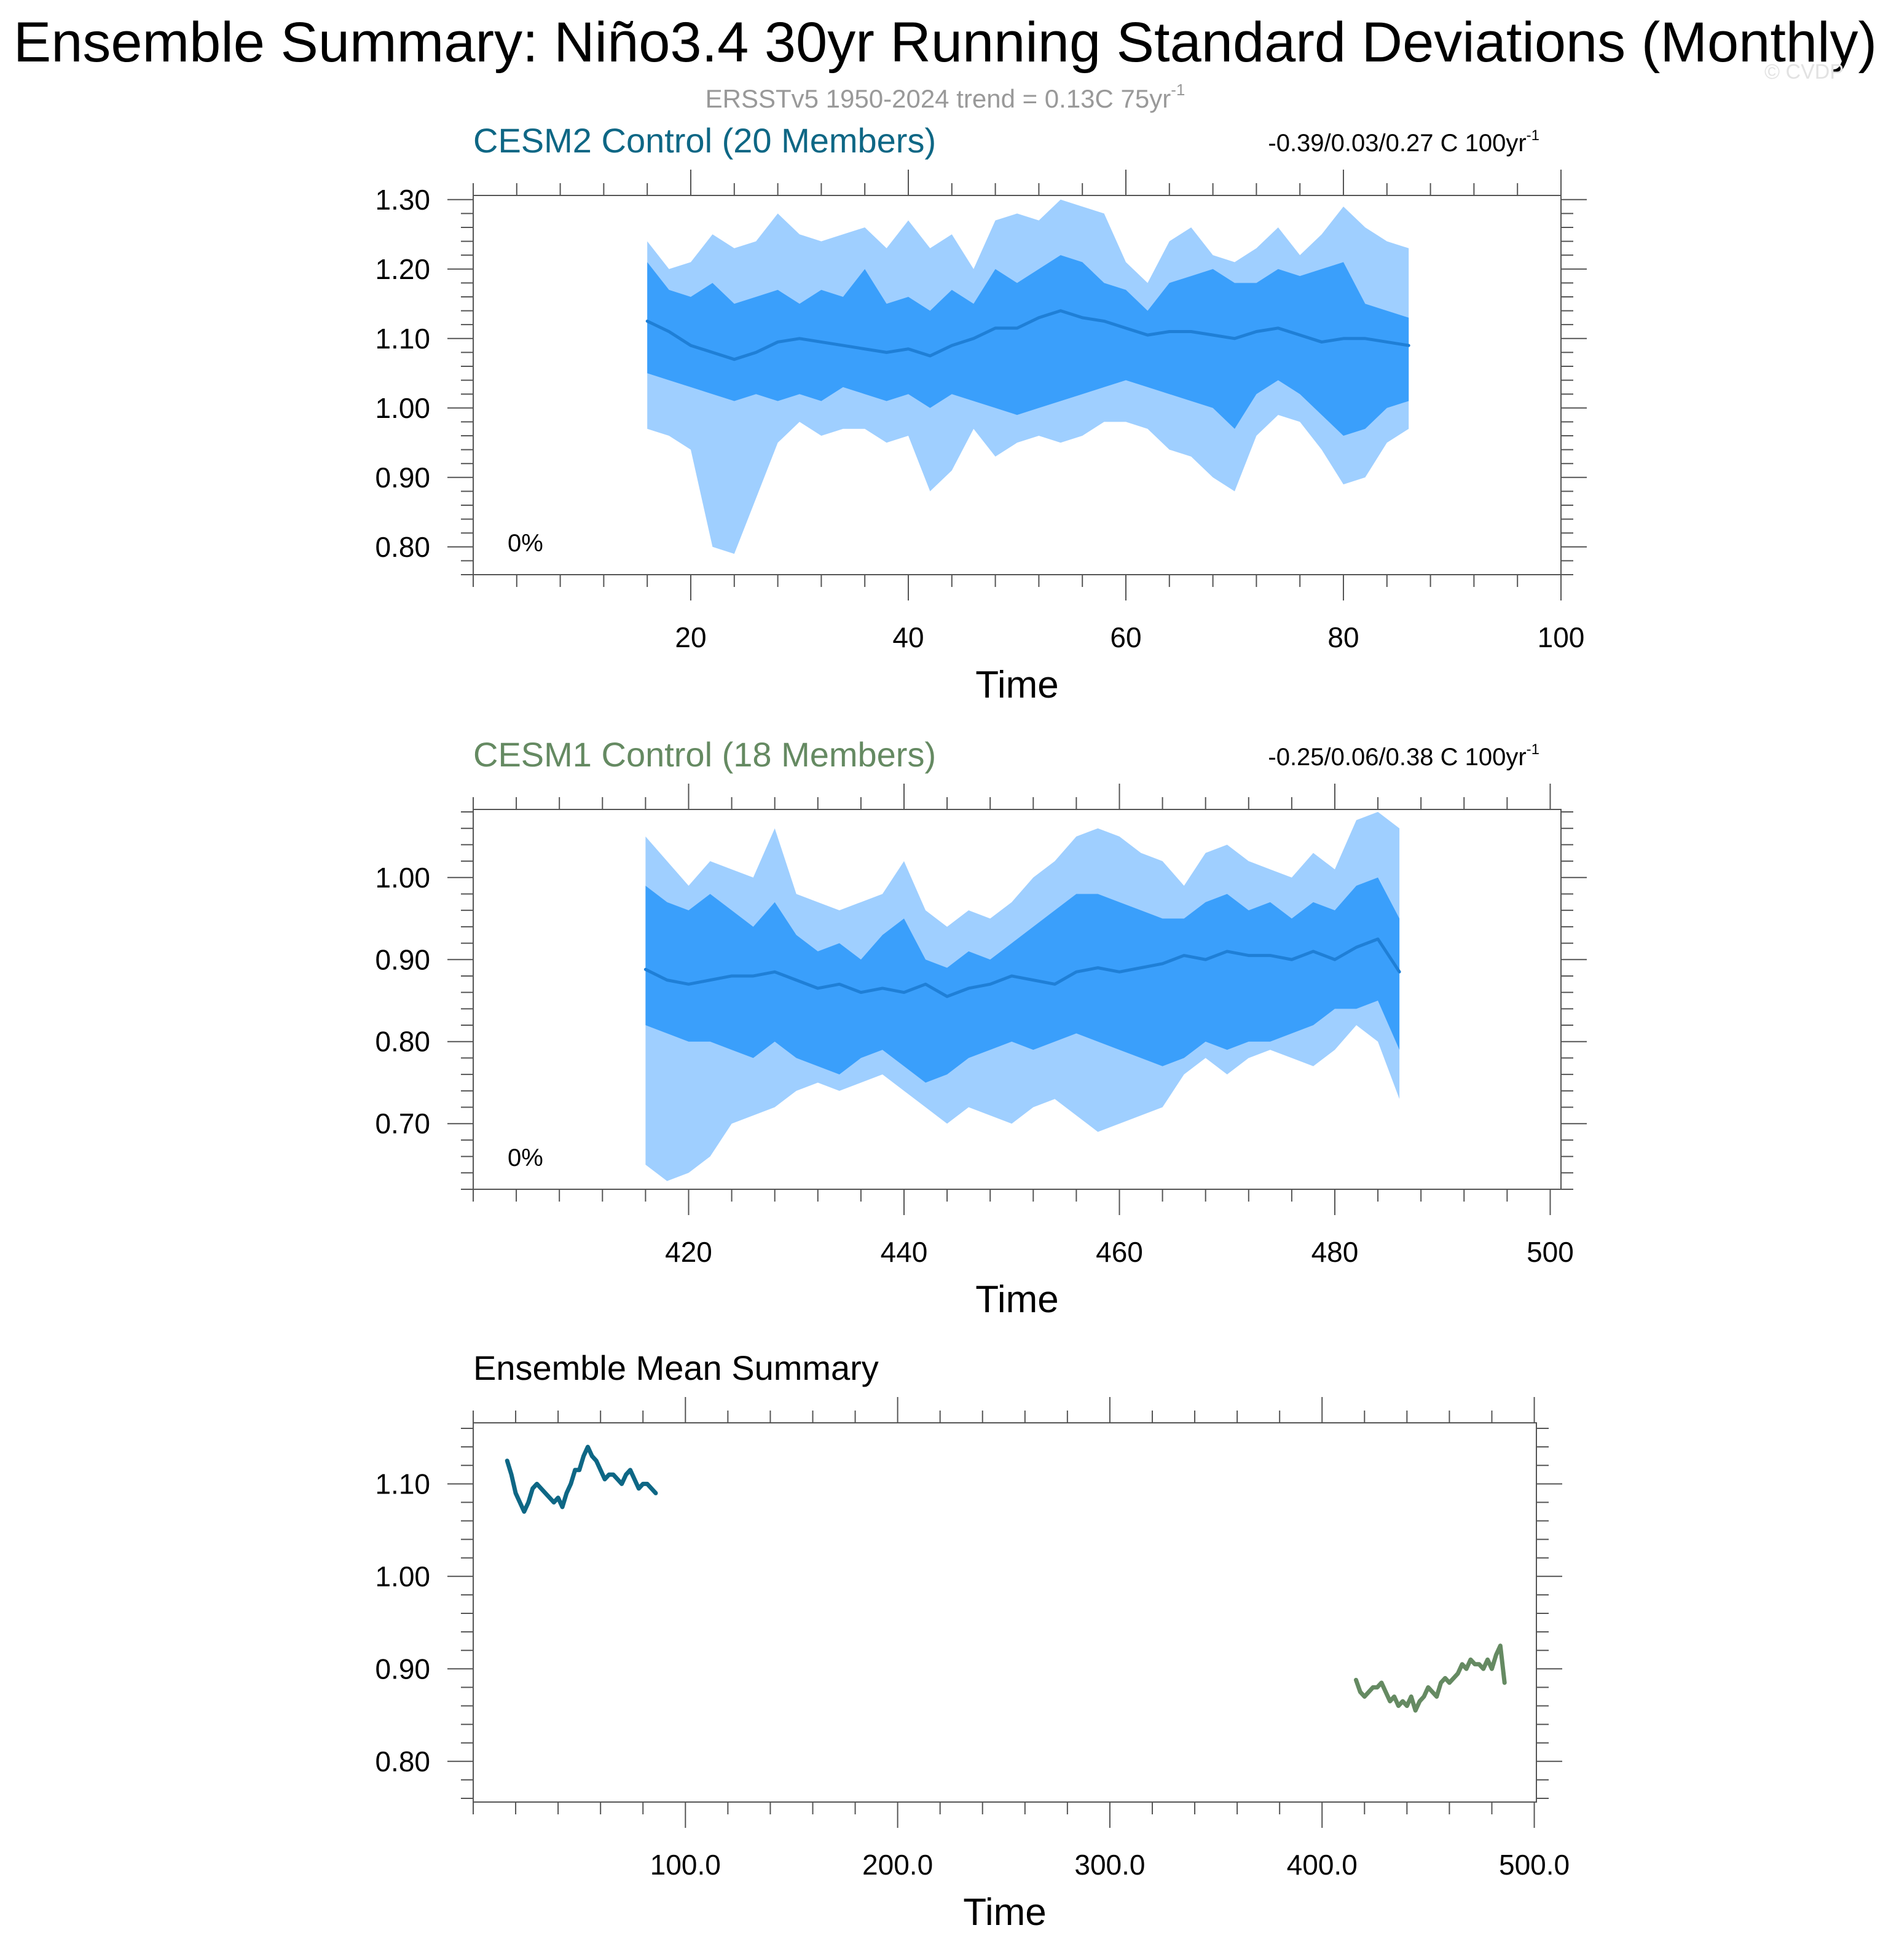 This screenshot has height=1960, width=1891. What do you see at coordinates (403, 1123) in the screenshot?
I see `y-tick-label: 0.70` at bounding box center [403, 1123].